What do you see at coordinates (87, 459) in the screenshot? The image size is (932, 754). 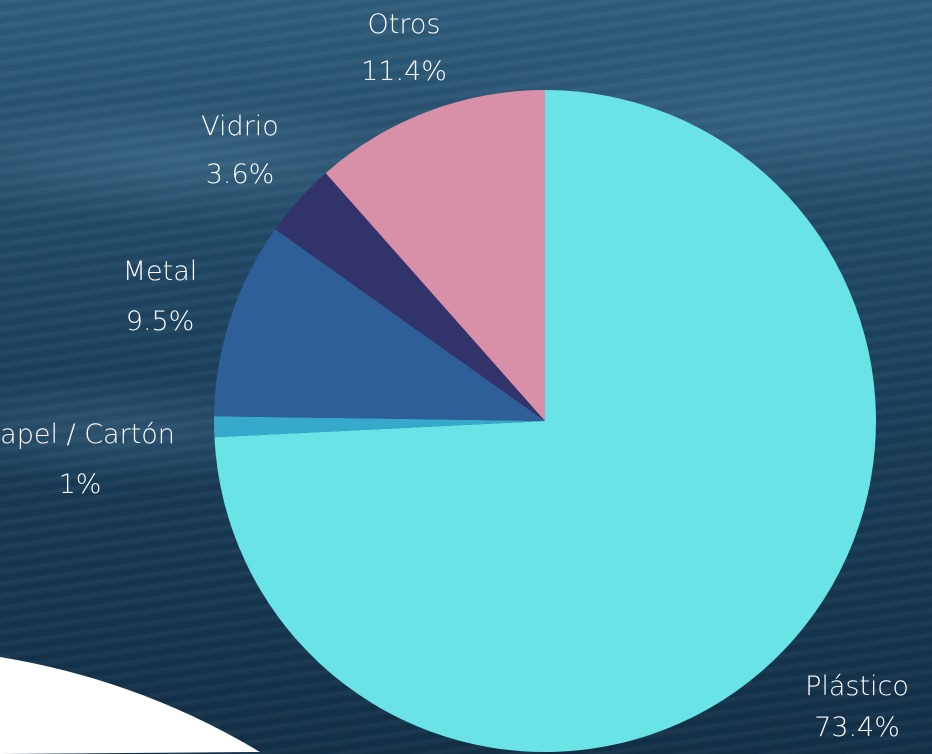 I see `label-papel-carton: Papel / Cartón 1%` at bounding box center [87, 459].